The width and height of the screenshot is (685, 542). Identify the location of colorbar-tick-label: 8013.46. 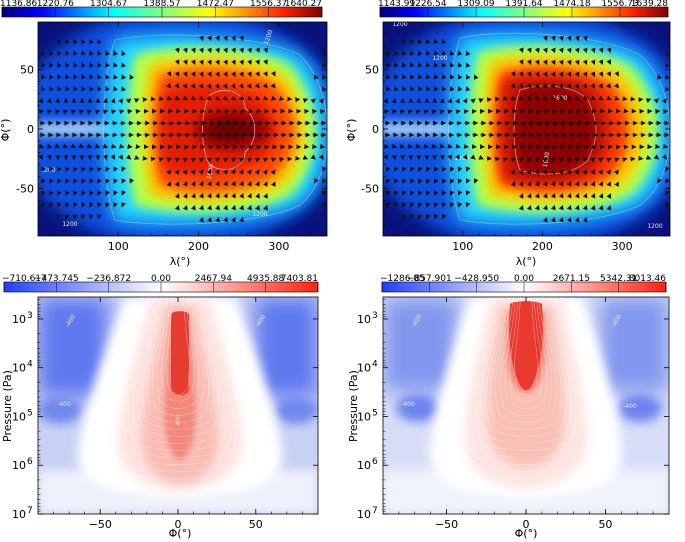
(647, 279).